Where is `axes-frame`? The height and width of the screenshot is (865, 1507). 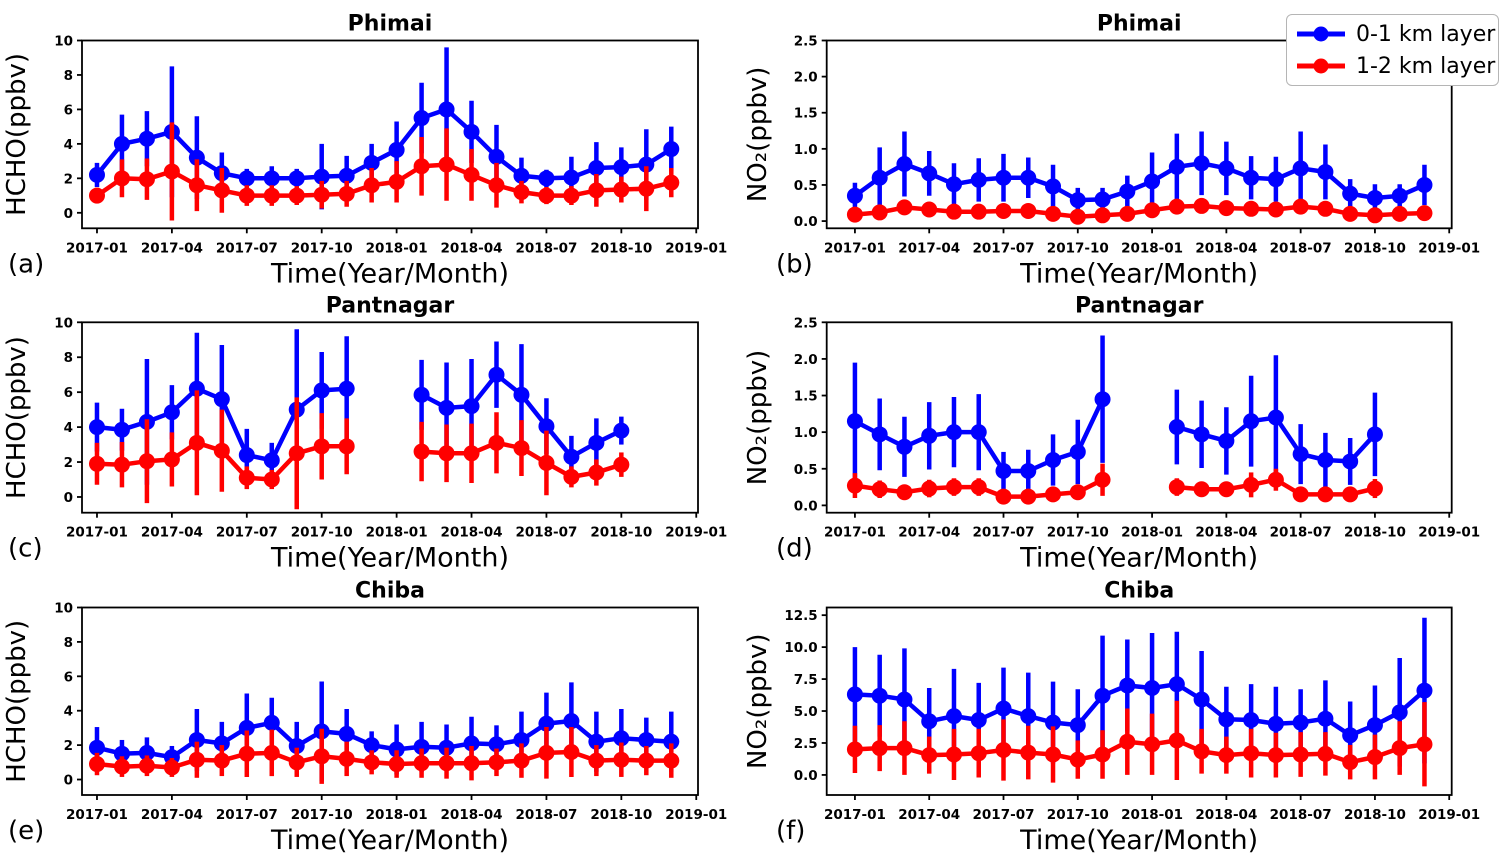
axes-frame is located at coordinates (390, 417).